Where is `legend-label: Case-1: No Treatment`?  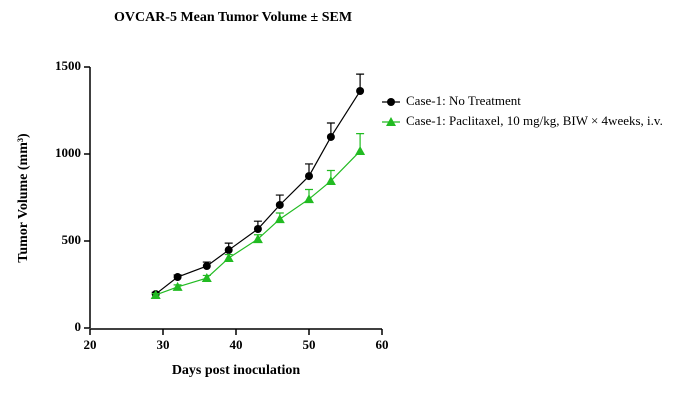 legend-label: Case-1: No Treatment is located at coordinates (463, 100).